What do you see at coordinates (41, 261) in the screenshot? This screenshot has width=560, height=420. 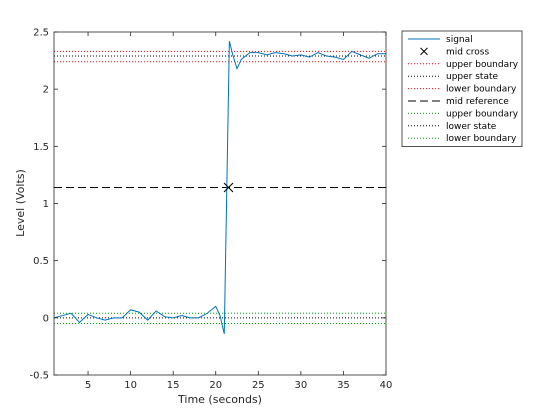 I see `y-tick-label: 0.5` at bounding box center [41, 261].